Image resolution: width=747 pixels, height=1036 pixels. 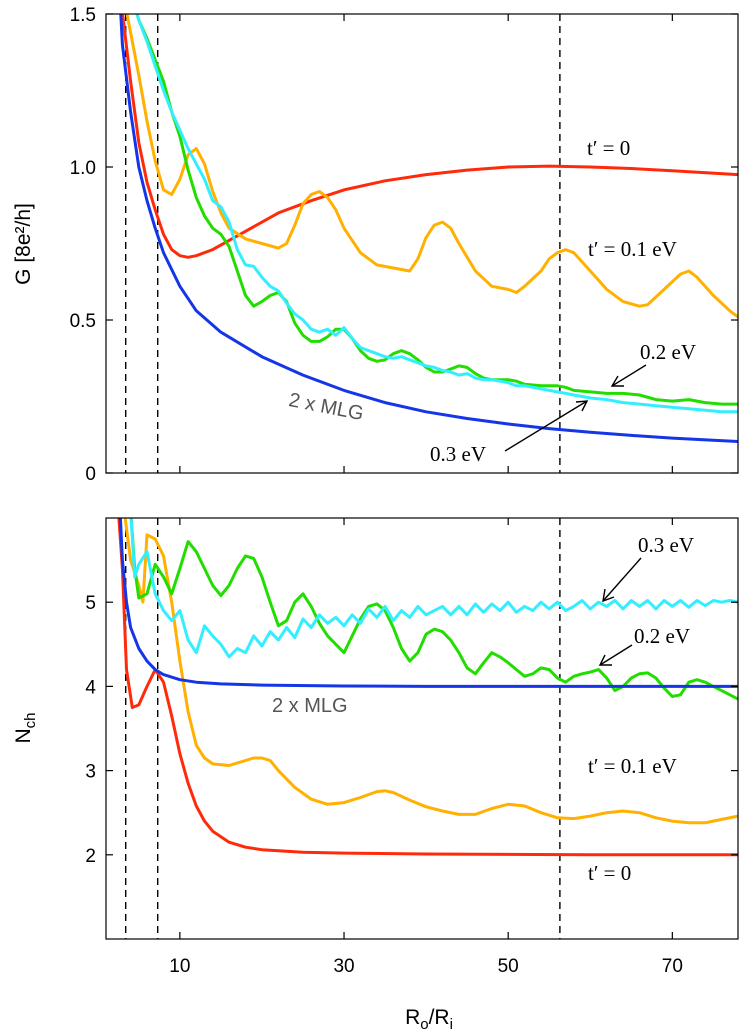 What do you see at coordinates (90, 856) in the screenshot?
I see `bottom-y-tick-label: 2` at bounding box center [90, 856].